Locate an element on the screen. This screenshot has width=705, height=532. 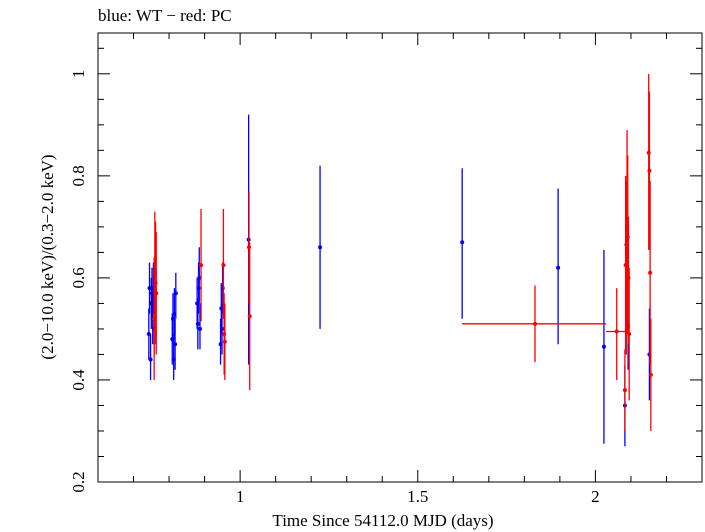
y-axis-label: (2.0−10.0 keV)/(0.3−2.0 keV) is located at coordinates (47, 256).